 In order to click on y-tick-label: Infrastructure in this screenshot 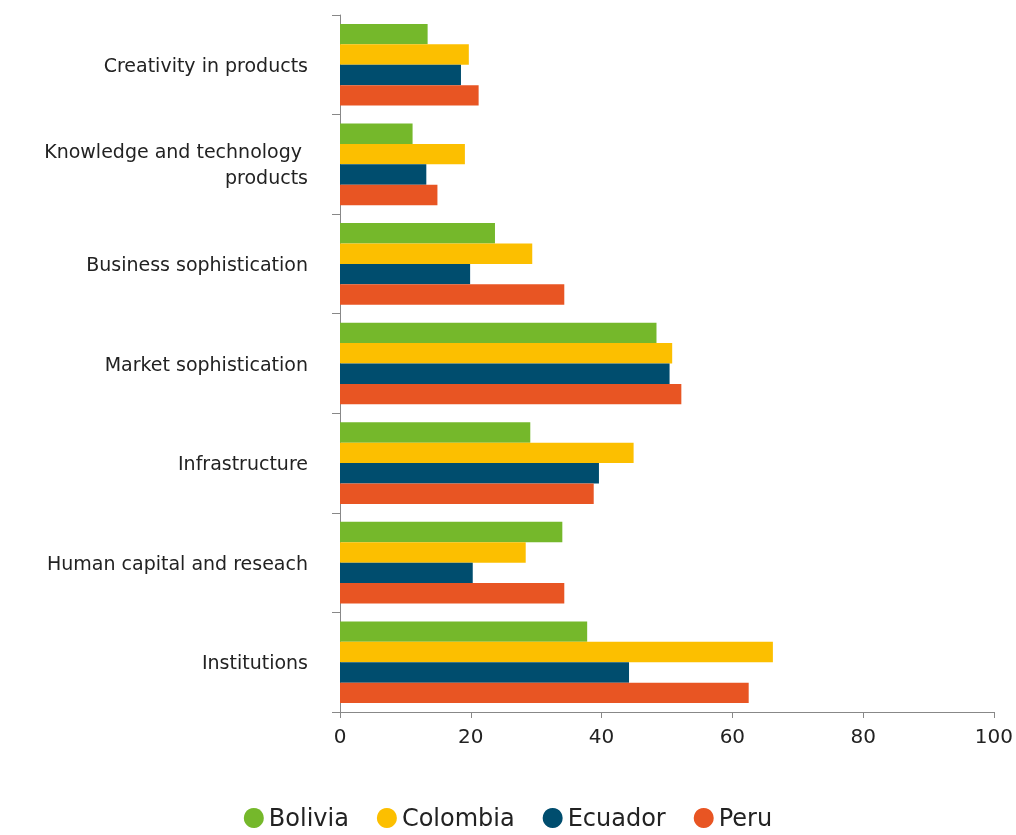, I will do `click(242, 463)`.